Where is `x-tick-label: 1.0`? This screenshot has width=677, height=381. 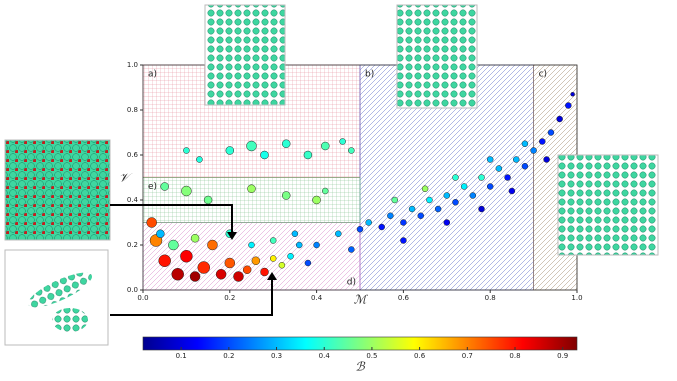
x-tick-label: 1.0 is located at coordinates (576, 298).